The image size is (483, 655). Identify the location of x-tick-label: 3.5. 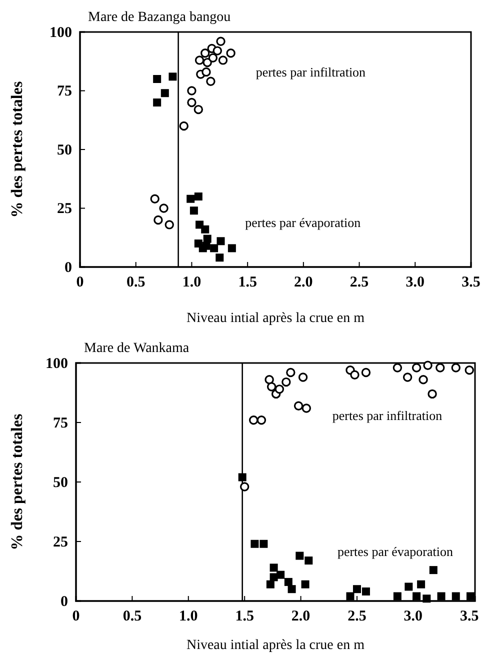
(471, 282).